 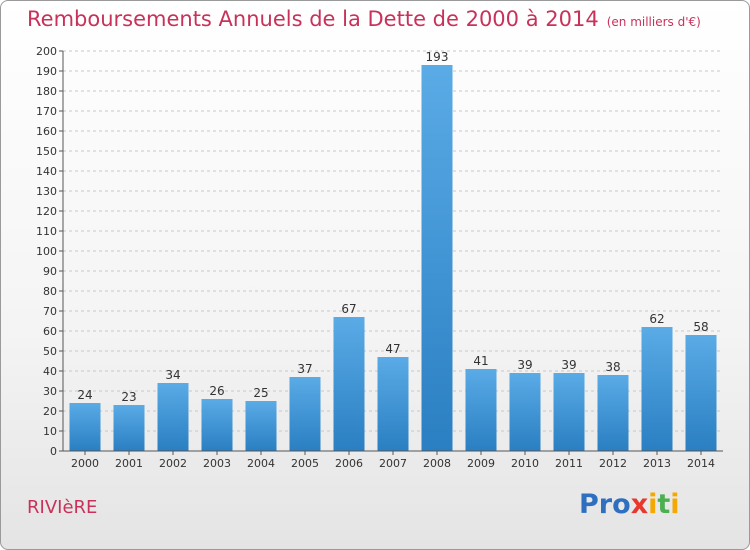 I want to click on bar-value-label: 58, so click(x=700, y=327).